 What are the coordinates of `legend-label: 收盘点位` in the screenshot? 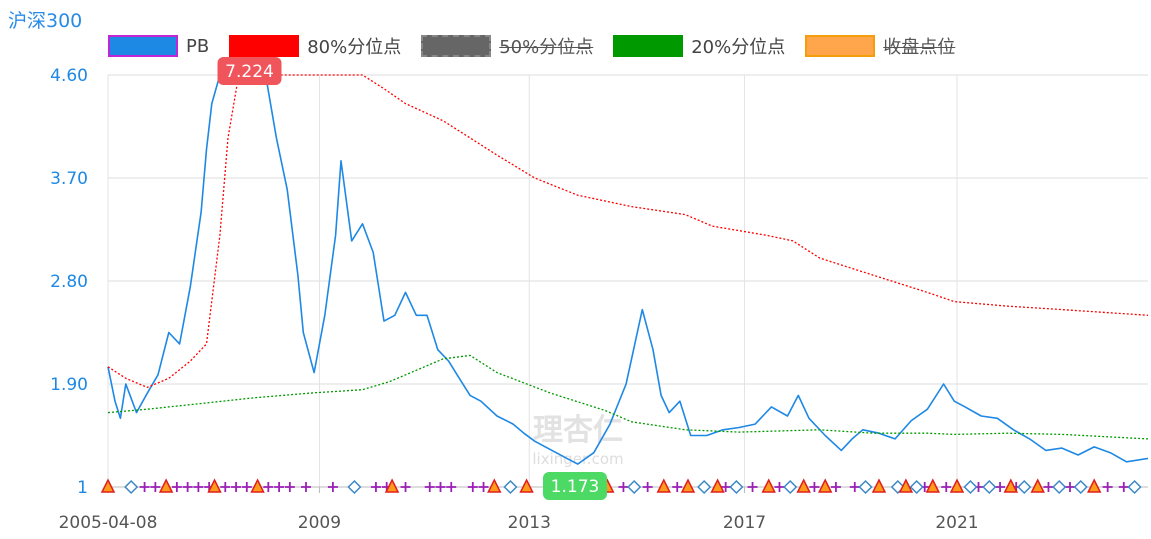 It's located at (919, 47).